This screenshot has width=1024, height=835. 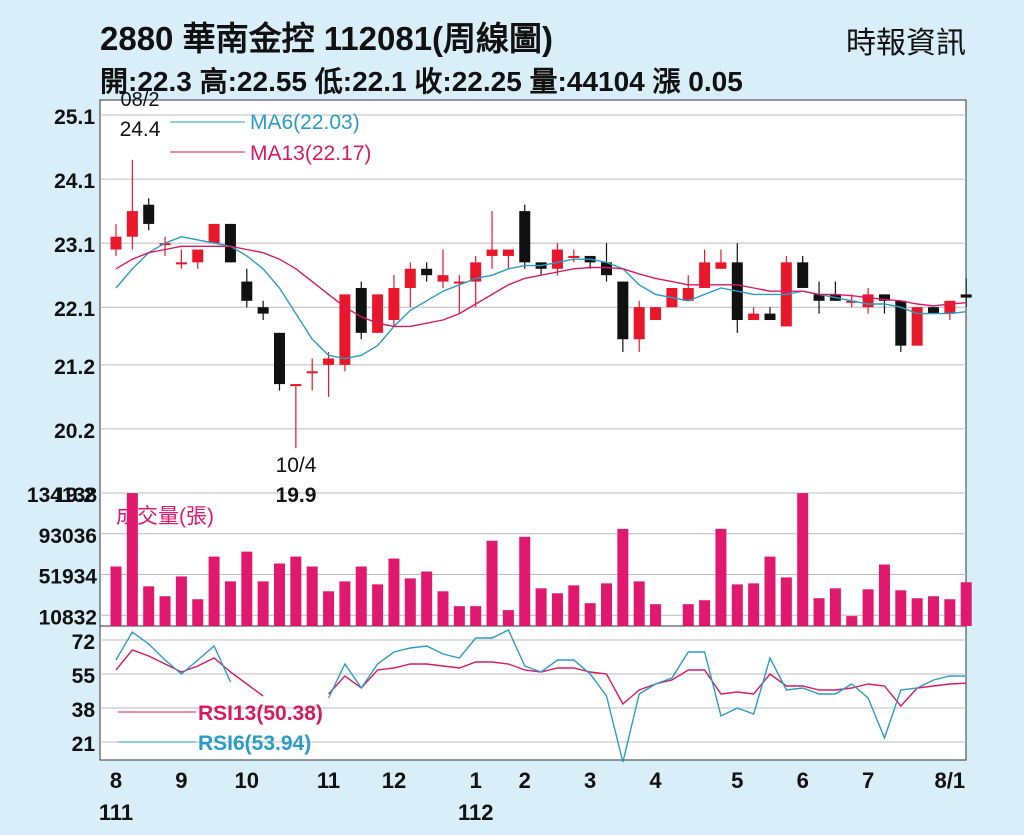 What do you see at coordinates (83, 642) in the screenshot?
I see `rsi-tick-label: 72` at bounding box center [83, 642].